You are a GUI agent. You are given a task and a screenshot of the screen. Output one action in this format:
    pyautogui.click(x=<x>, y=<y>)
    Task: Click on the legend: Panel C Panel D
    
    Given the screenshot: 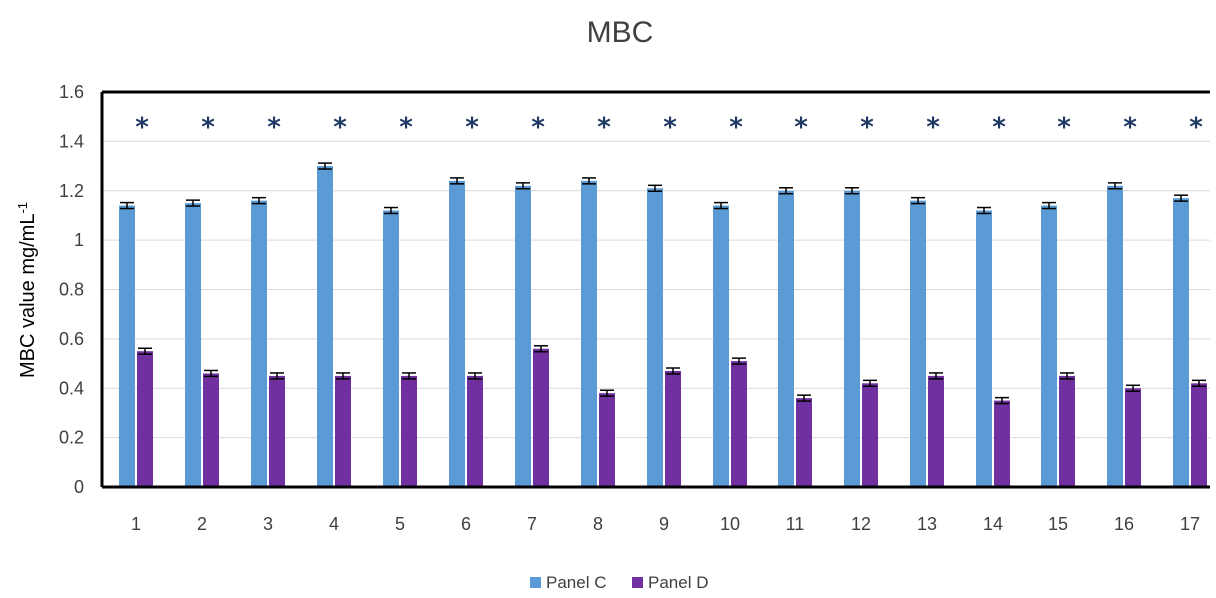 What is the action you would take?
    pyautogui.click(x=619, y=582)
    